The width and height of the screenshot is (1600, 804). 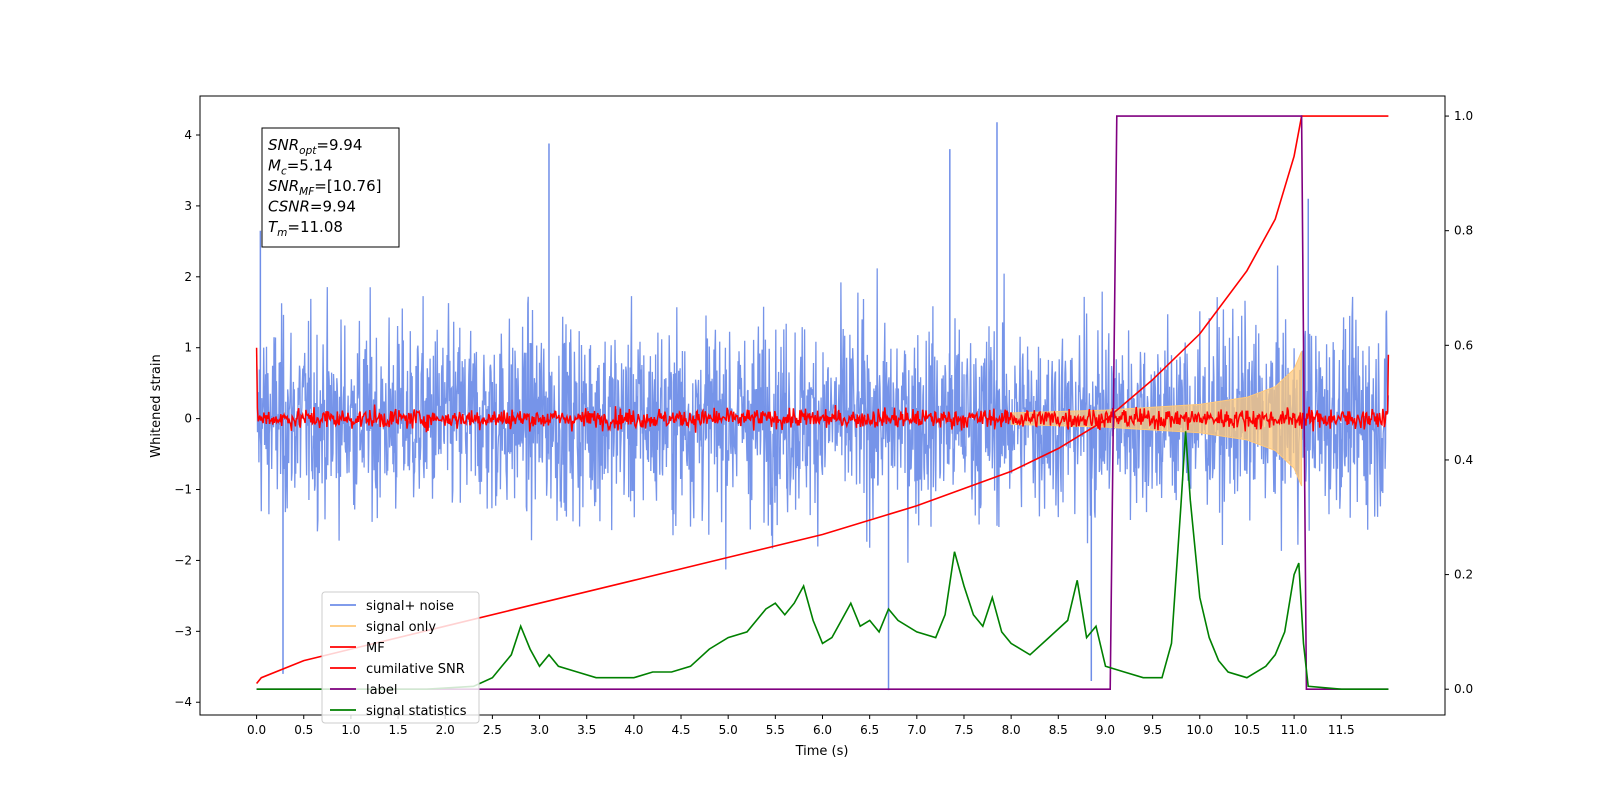 What do you see at coordinates (445, 730) in the screenshot?
I see `x-tick-label-4: 2.0` at bounding box center [445, 730].